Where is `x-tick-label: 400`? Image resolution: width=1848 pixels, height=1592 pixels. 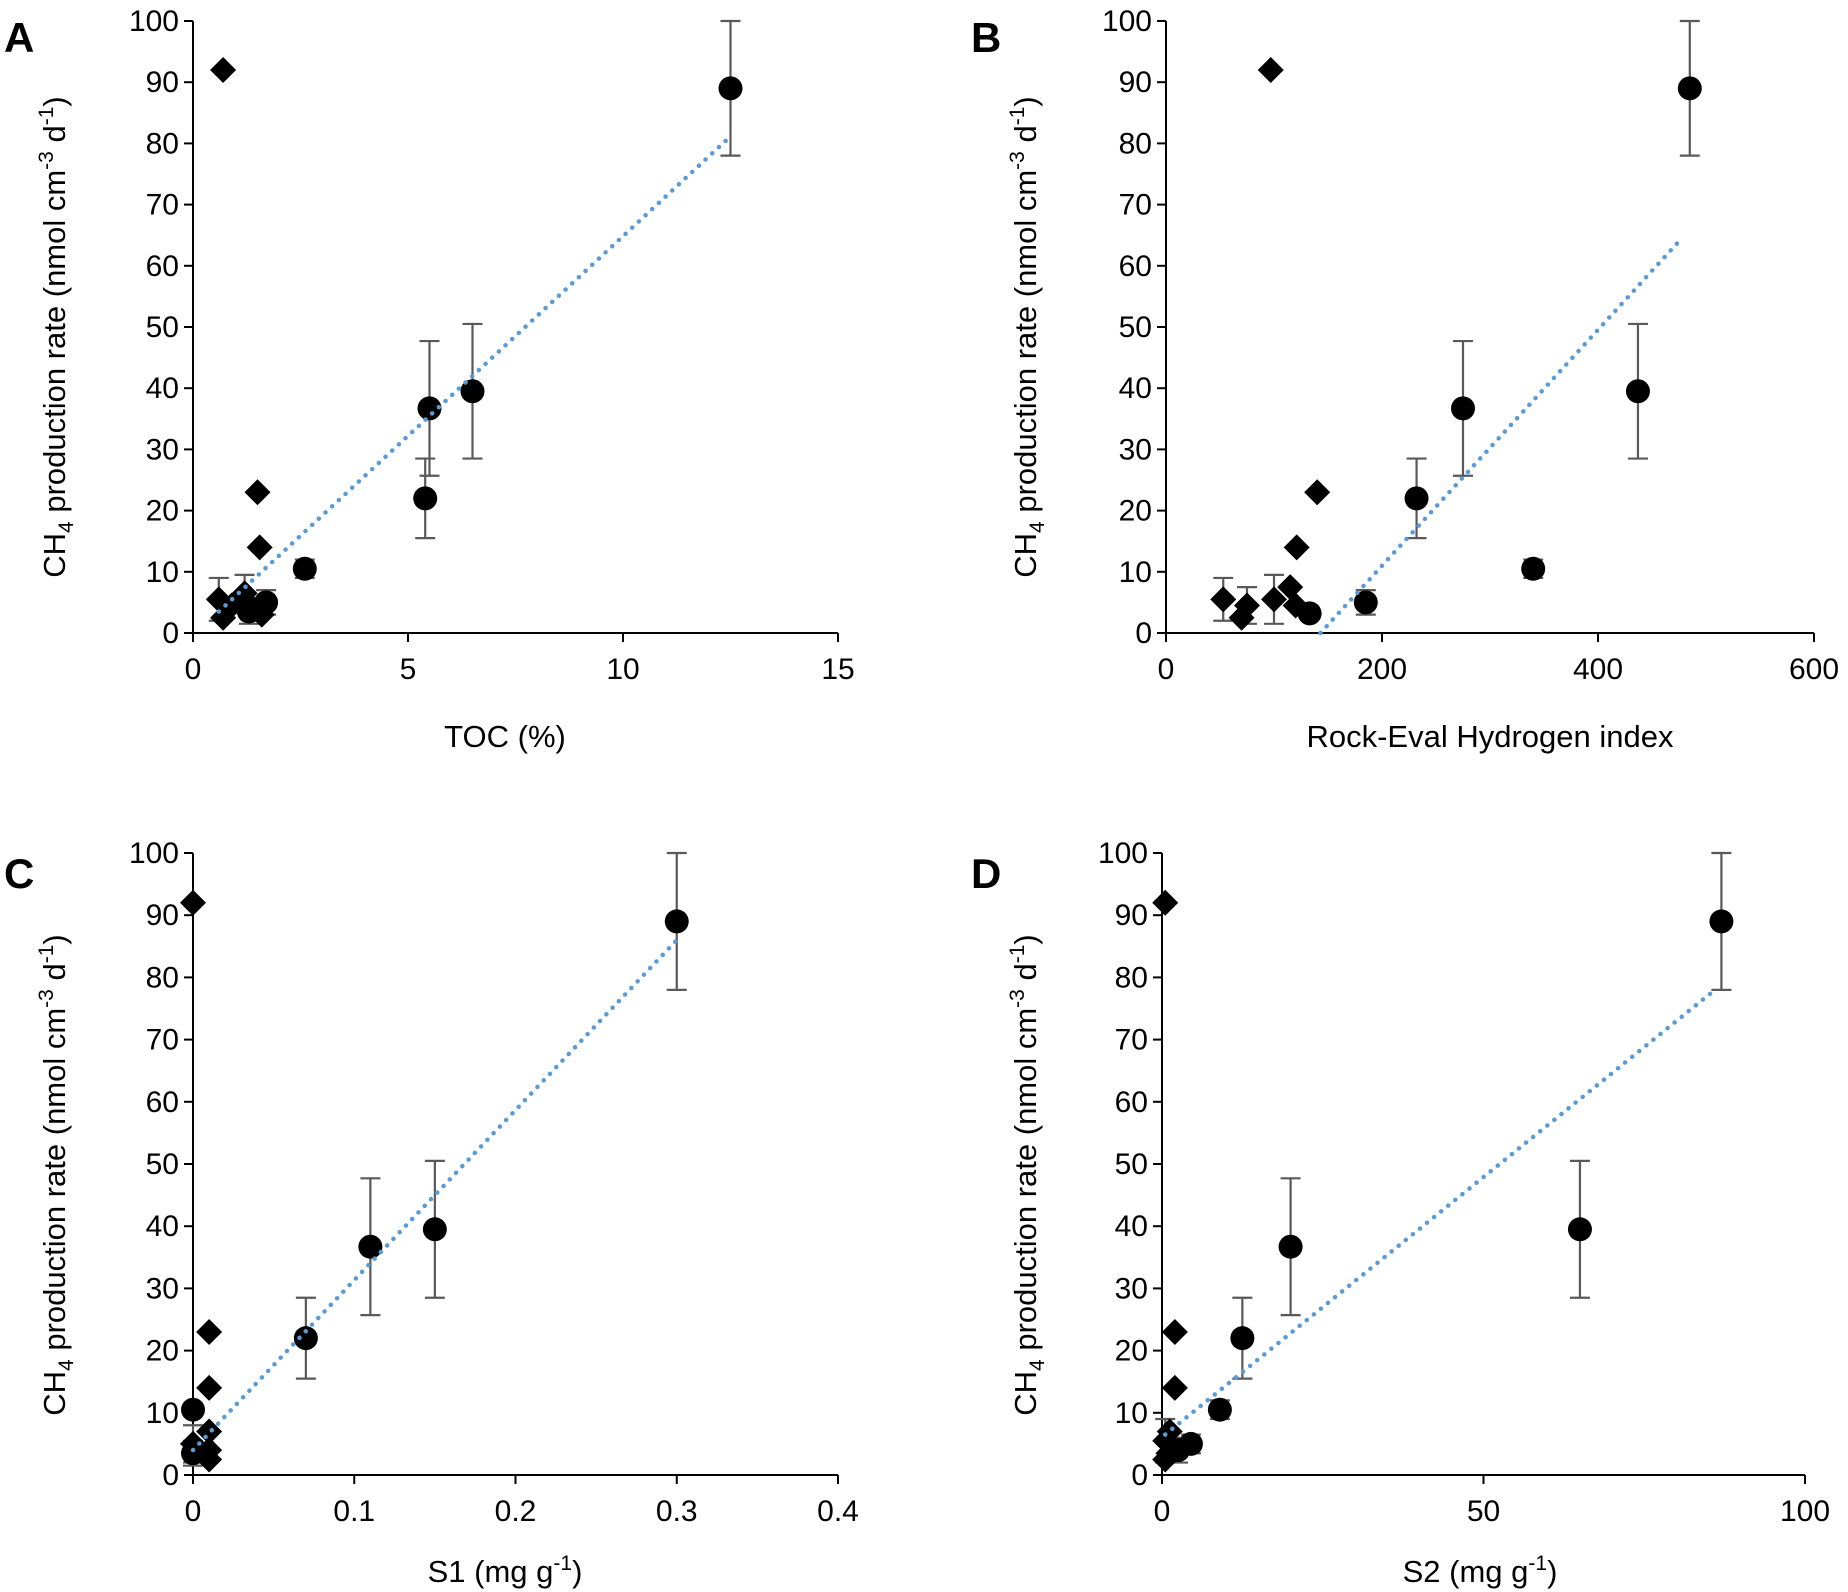
x-tick-label: 400 is located at coordinates (1598, 669).